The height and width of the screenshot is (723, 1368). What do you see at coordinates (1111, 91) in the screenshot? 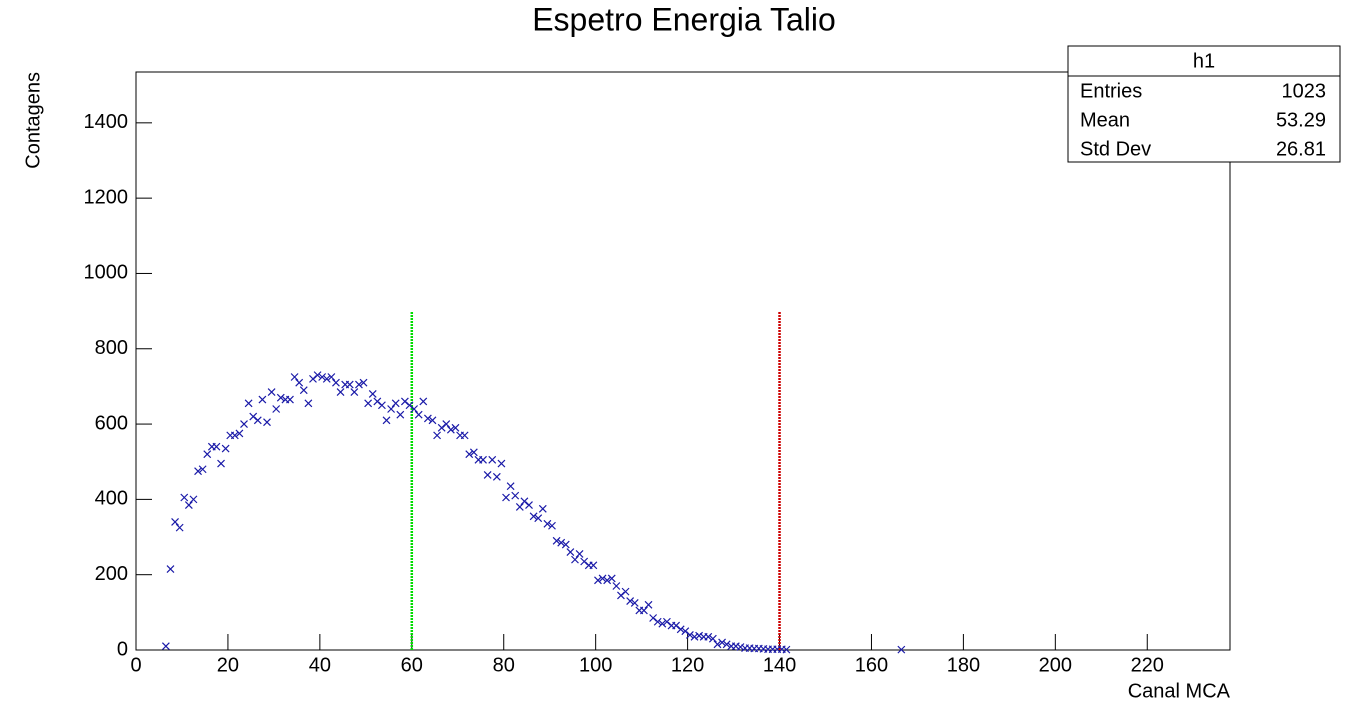
I see `stats-label: Entries` at bounding box center [1111, 91].